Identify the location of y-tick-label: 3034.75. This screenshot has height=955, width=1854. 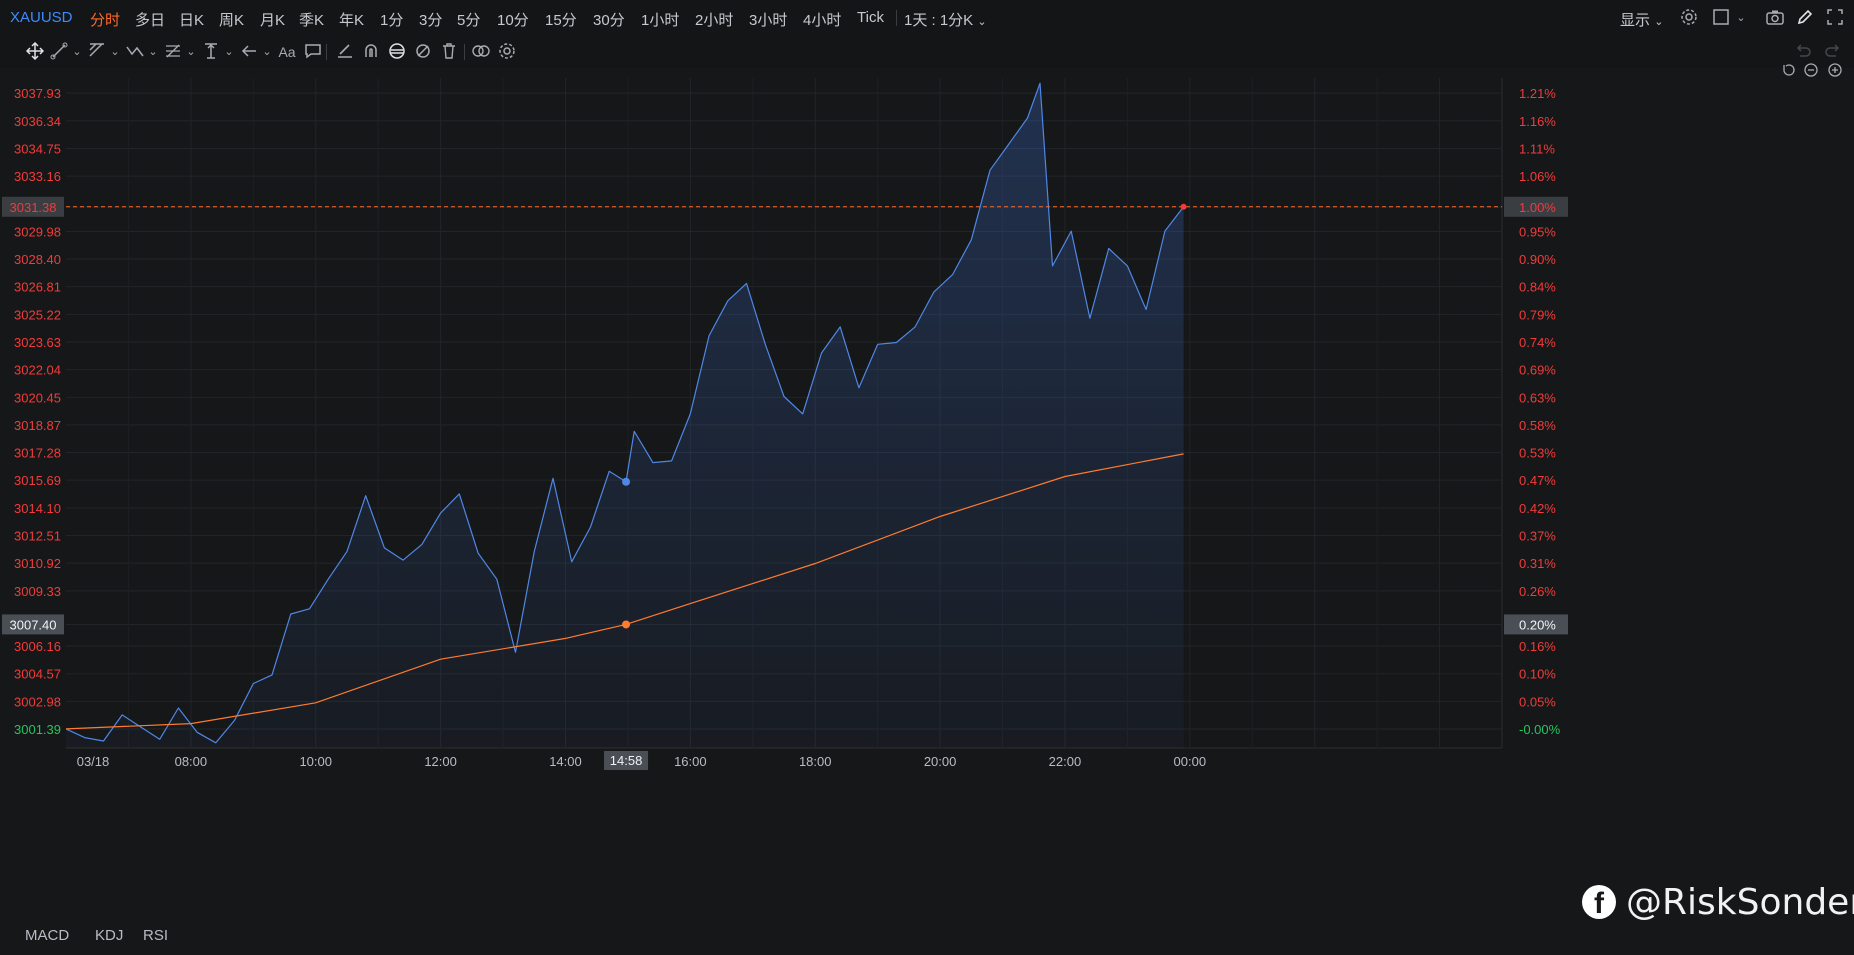
(37, 148).